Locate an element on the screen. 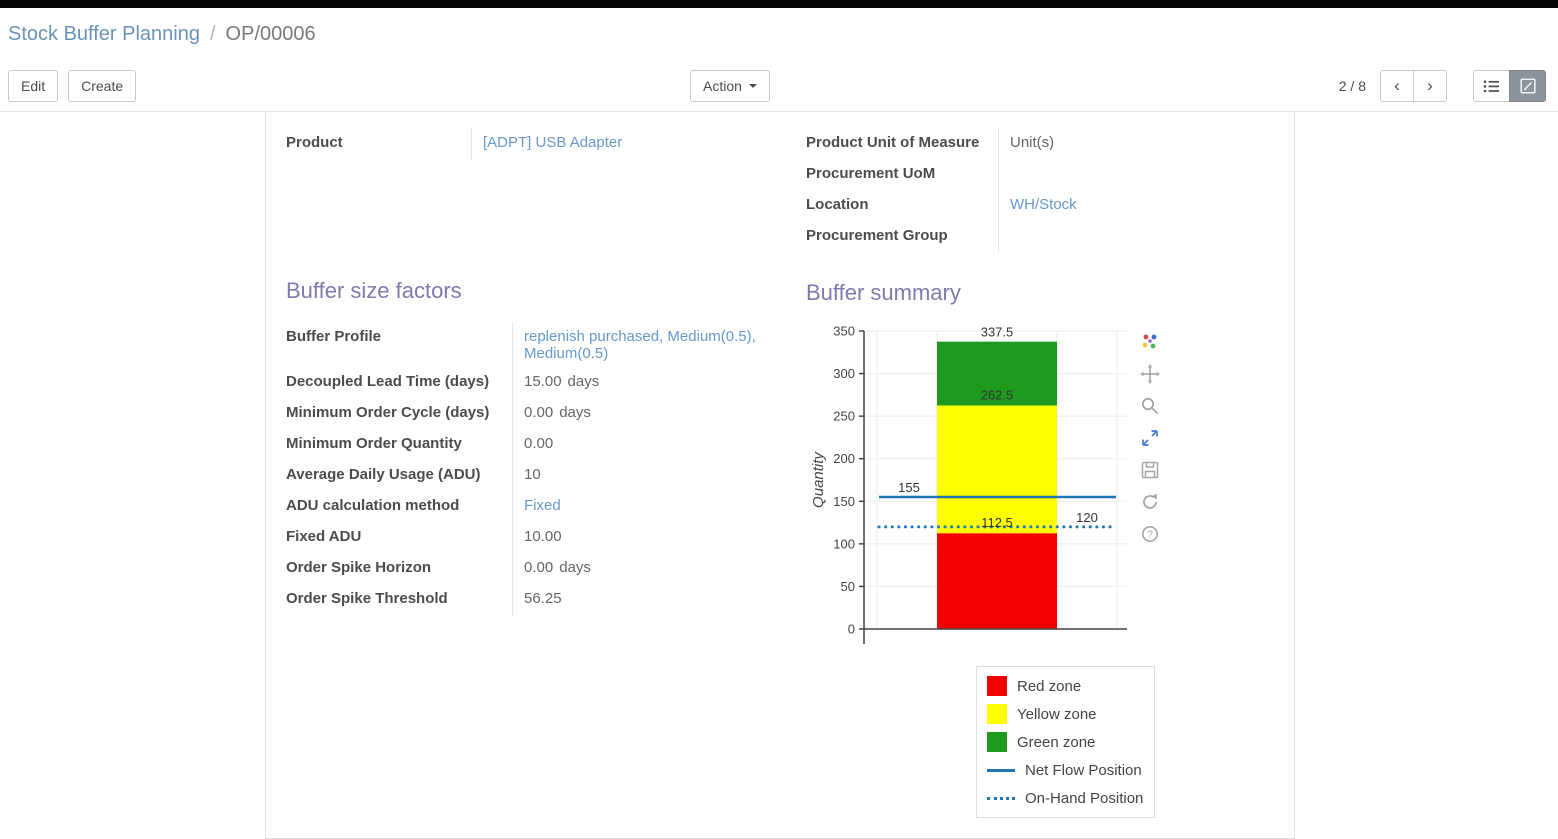 The height and width of the screenshot is (839, 1558). form-view-button is located at coordinates (1527, 86).